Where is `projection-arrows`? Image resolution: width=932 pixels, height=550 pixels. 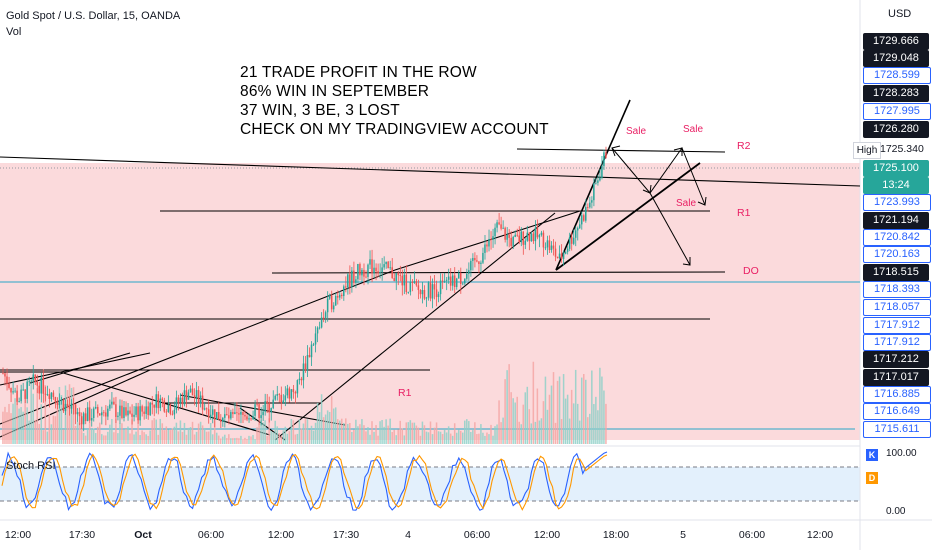 projection-arrows is located at coordinates (658, 206).